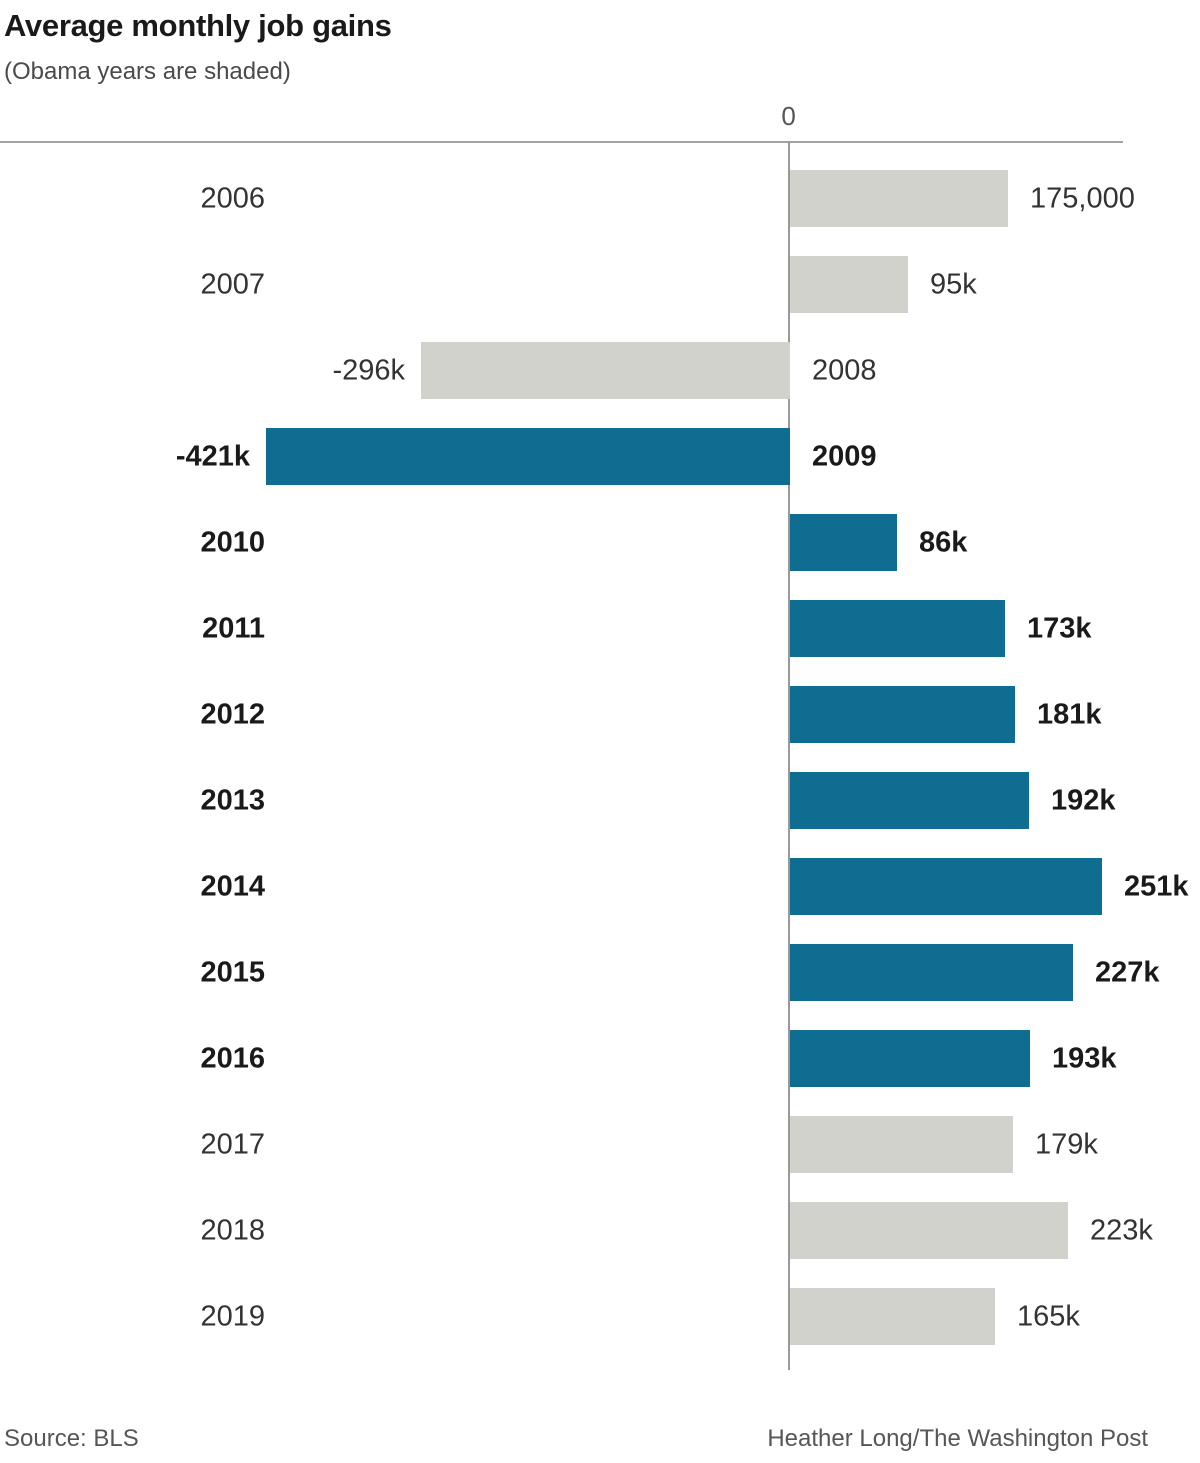 Image resolution: width=1200 pixels, height=1463 pixels. Describe the element at coordinates (232, 800) in the screenshot. I see `year-label-2013: 2013` at that location.